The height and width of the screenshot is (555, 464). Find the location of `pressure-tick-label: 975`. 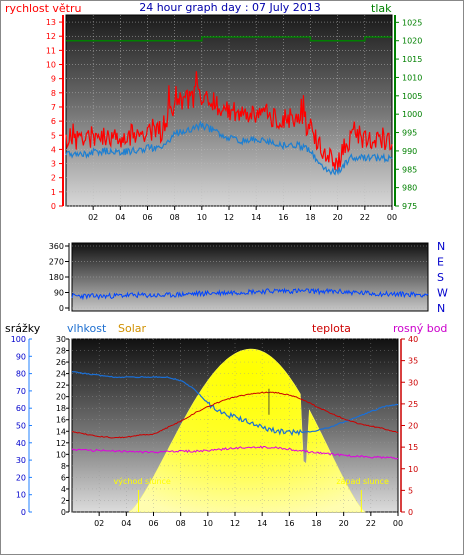

pressure-tick-label: 975 is located at coordinates (409, 206).